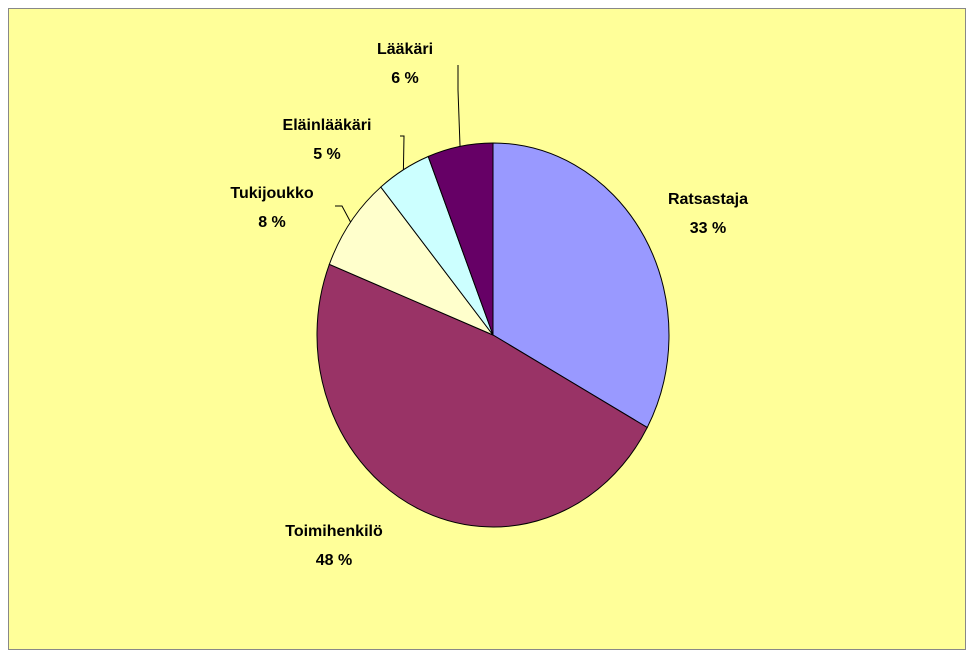  Describe the element at coordinates (405, 49) in the screenshot. I see `slice-label: Lääkäri` at that location.